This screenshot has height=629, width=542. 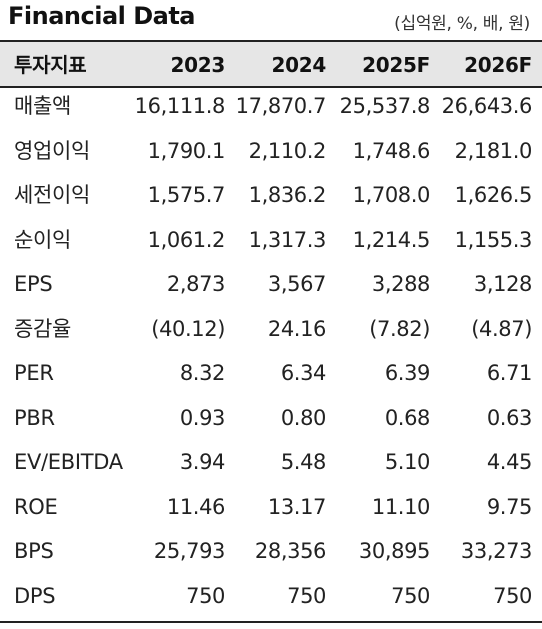 What do you see at coordinates (401, 284) in the screenshot?
I see `table-cell: 3,288` at bounding box center [401, 284].